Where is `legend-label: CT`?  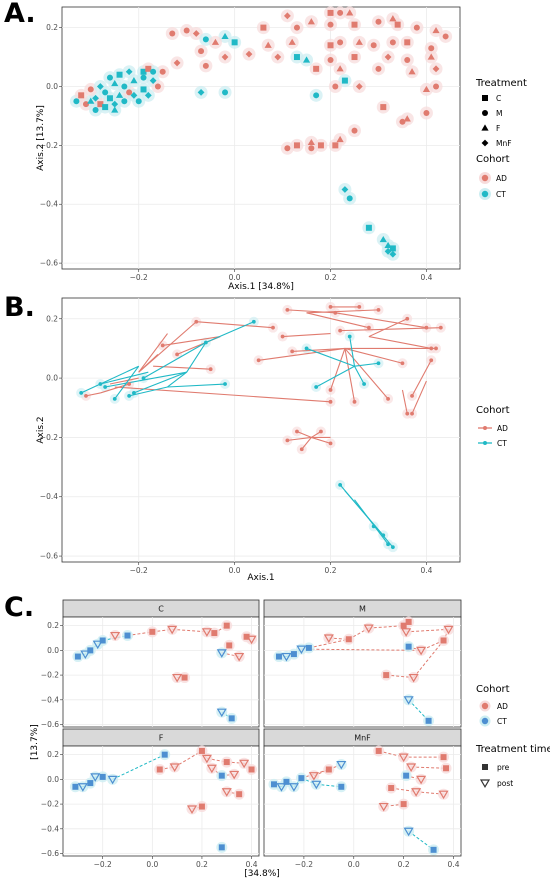
legend-label: CT is located at coordinates (501, 194).